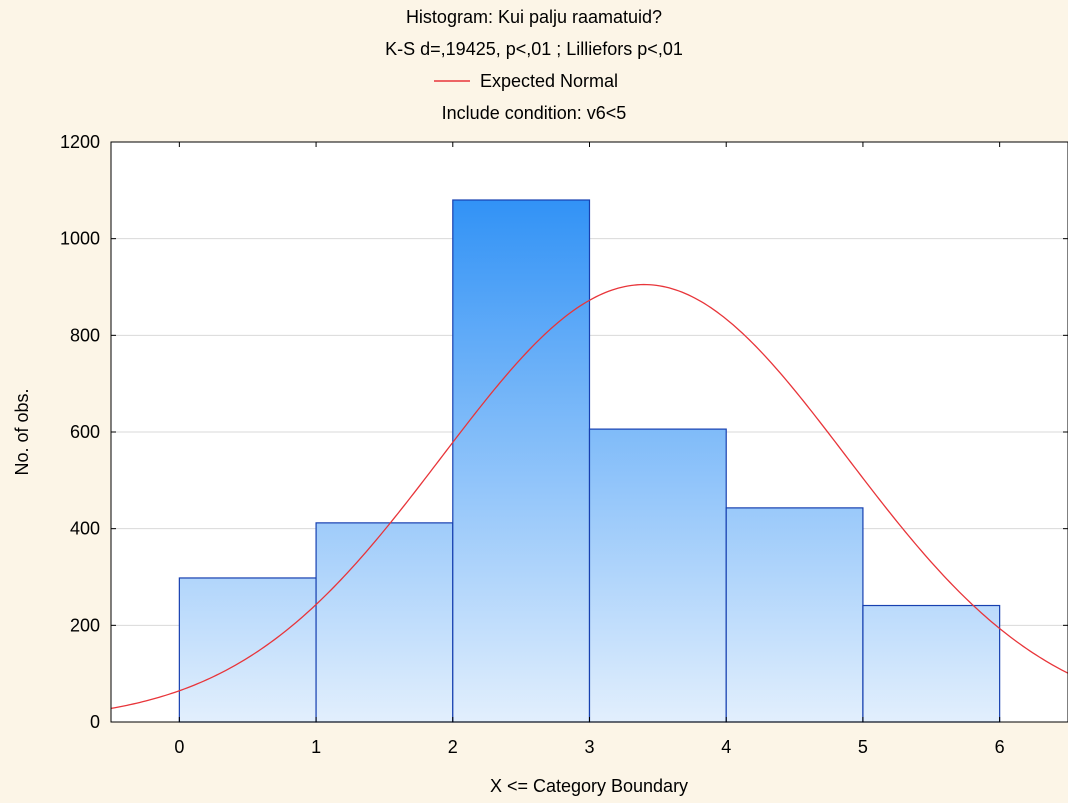  Describe the element at coordinates (549, 81) in the screenshot. I see `legend-label-expected-normal: Expected Normal` at that location.